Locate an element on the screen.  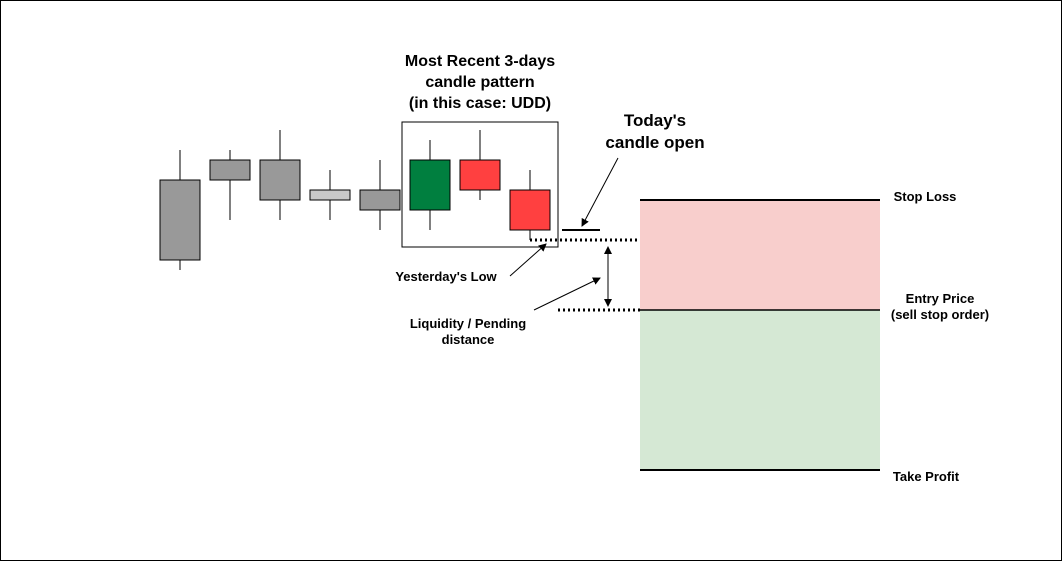
pattern-title-line-1: Most Recent 3-days is located at coordinates (480, 61).